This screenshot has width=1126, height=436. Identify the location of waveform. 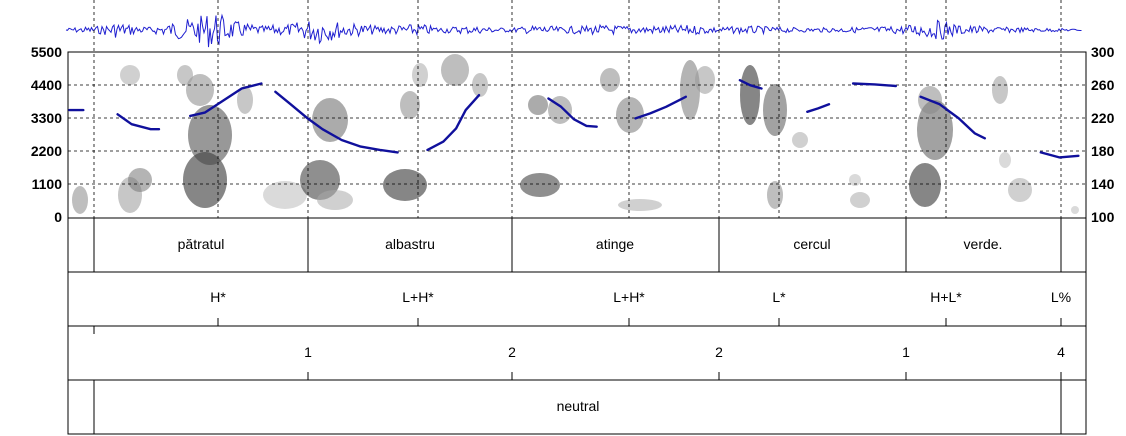
(573, 30).